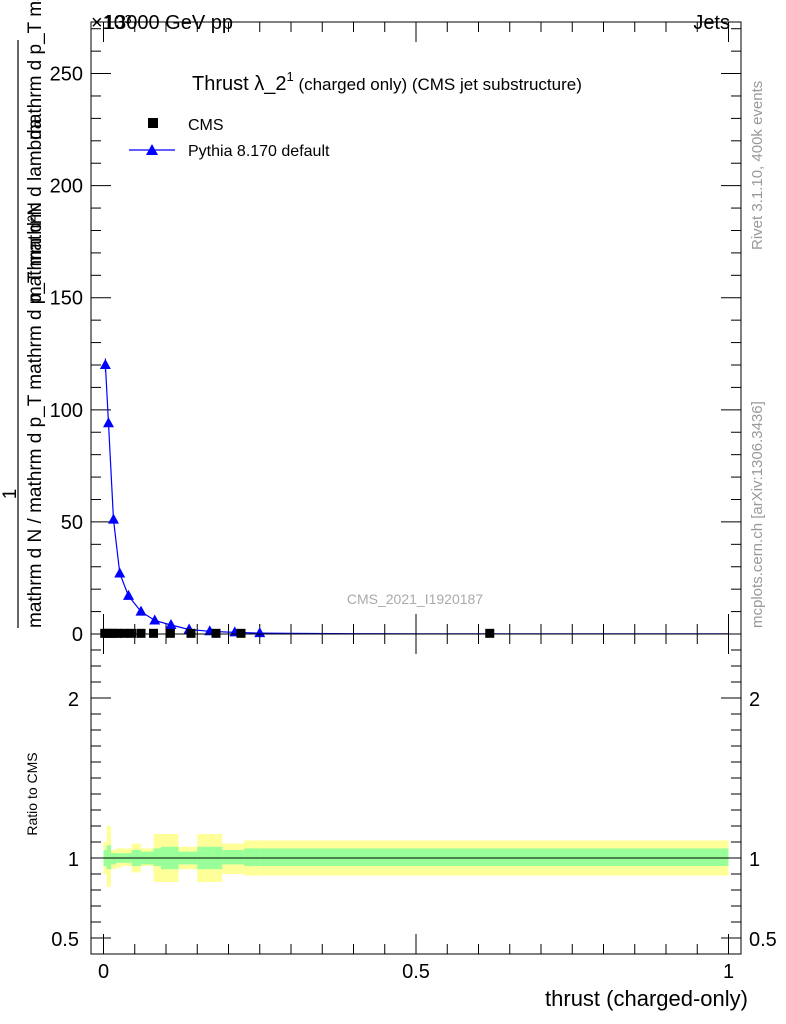 This screenshot has width=786, height=1024. What do you see at coordinates (32, 793) in the screenshot?
I see `ratio-y-label: Ratio to CMS` at bounding box center [32, 793].